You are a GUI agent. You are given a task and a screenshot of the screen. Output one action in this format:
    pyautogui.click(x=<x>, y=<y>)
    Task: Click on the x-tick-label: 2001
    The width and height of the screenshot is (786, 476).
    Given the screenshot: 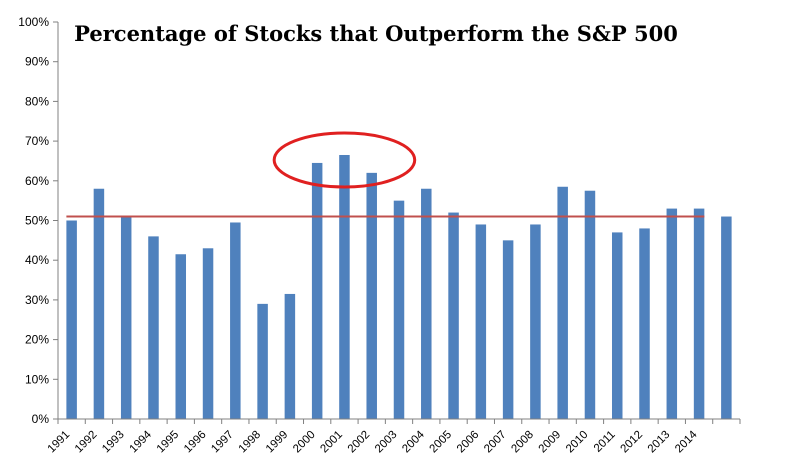 What is the action you would take?
    pyautogui.click(x=331, y=442)
    